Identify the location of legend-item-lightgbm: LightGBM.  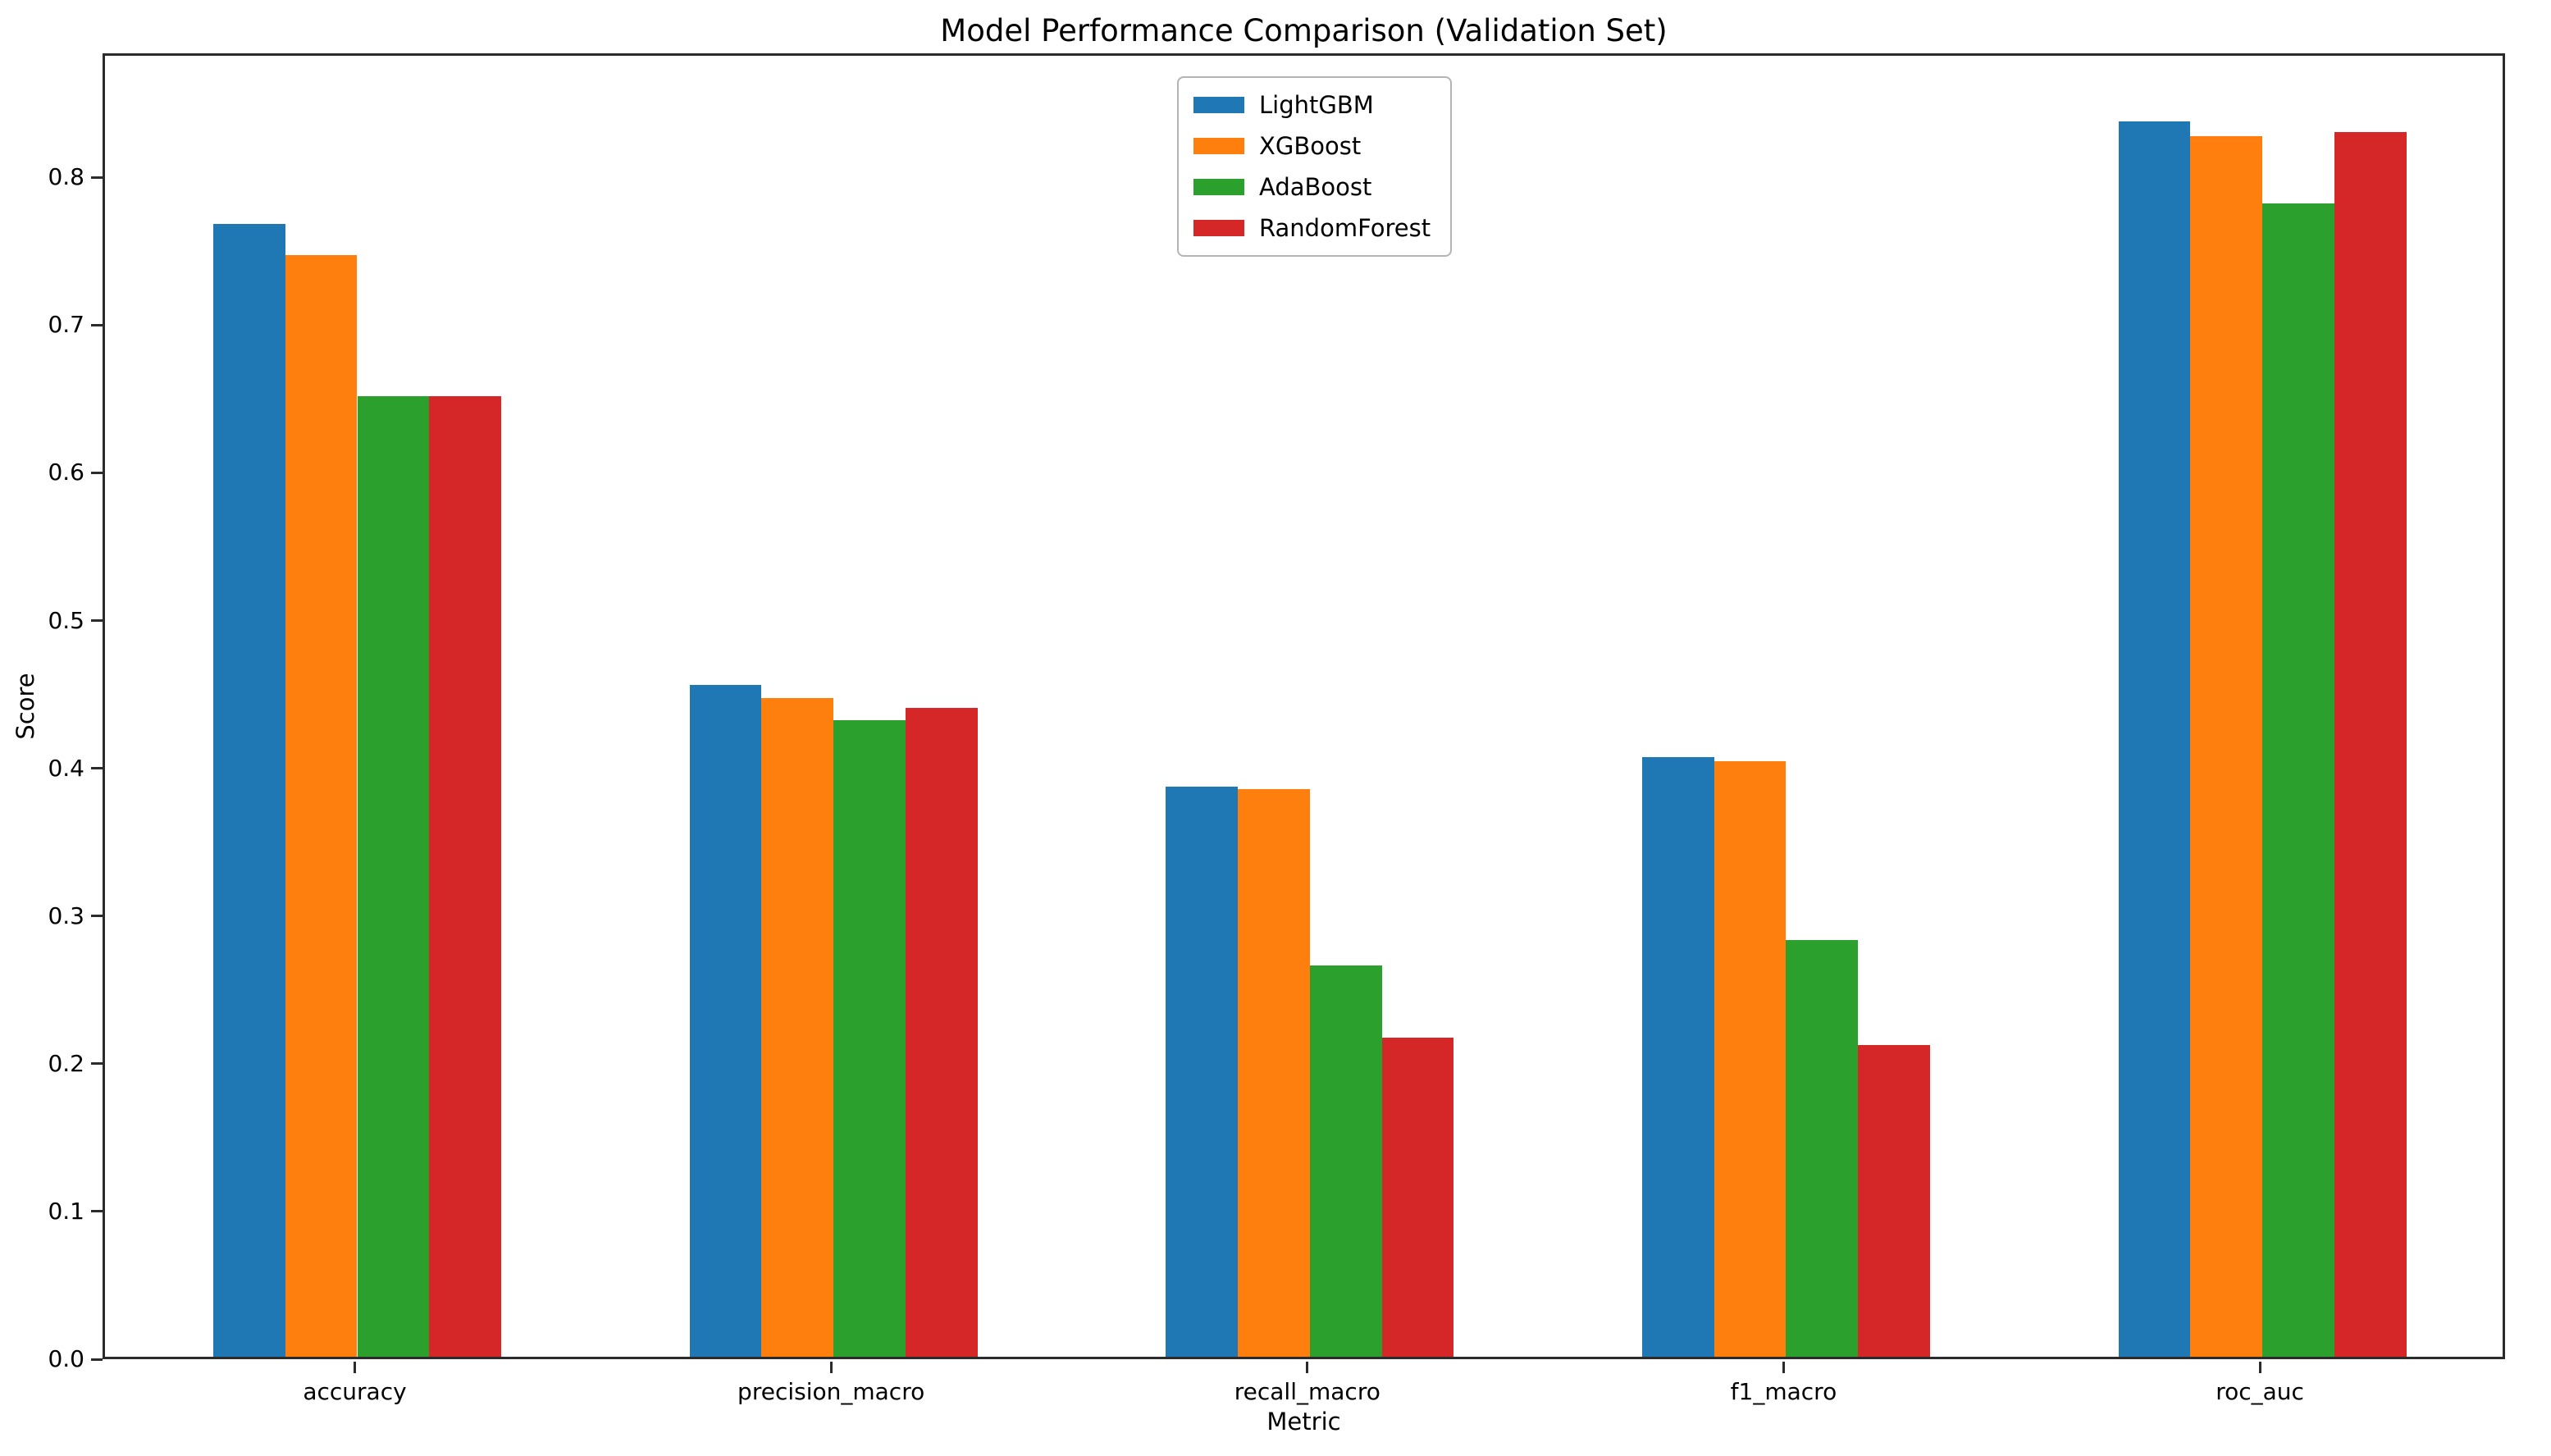
(1312, 105).